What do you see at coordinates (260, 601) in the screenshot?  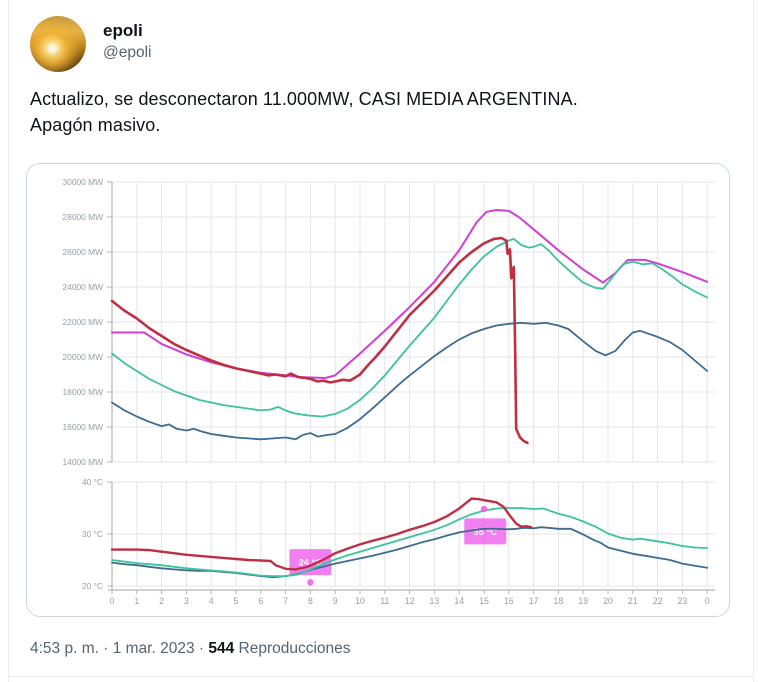 I see `x-tick-label: 6` at bounding box center [260, 601].